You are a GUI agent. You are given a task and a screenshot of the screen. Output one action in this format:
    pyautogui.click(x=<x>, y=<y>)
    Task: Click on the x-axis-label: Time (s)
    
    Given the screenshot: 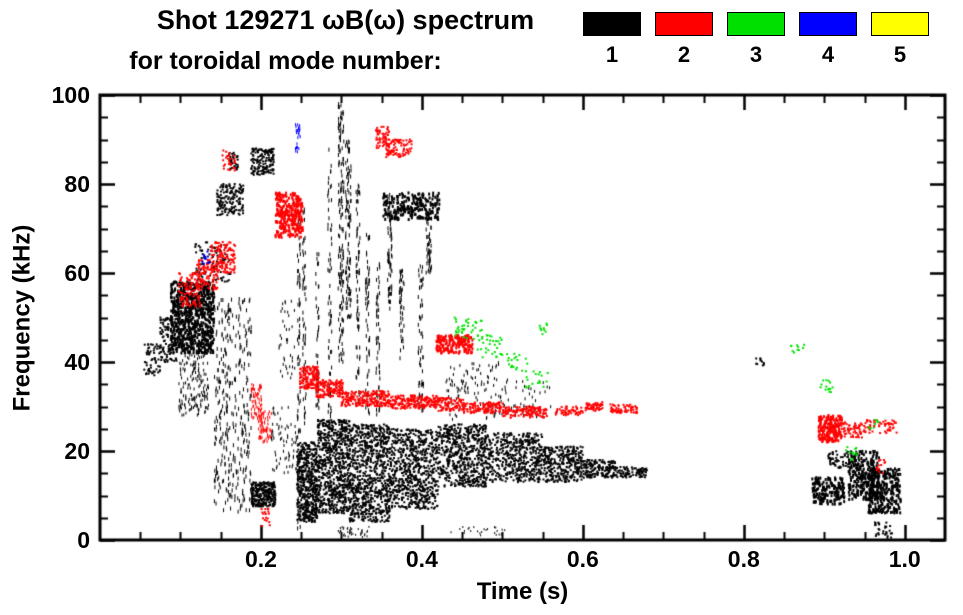 What is the action you would take?
    pyautogui.click(x=522, y=591)
    